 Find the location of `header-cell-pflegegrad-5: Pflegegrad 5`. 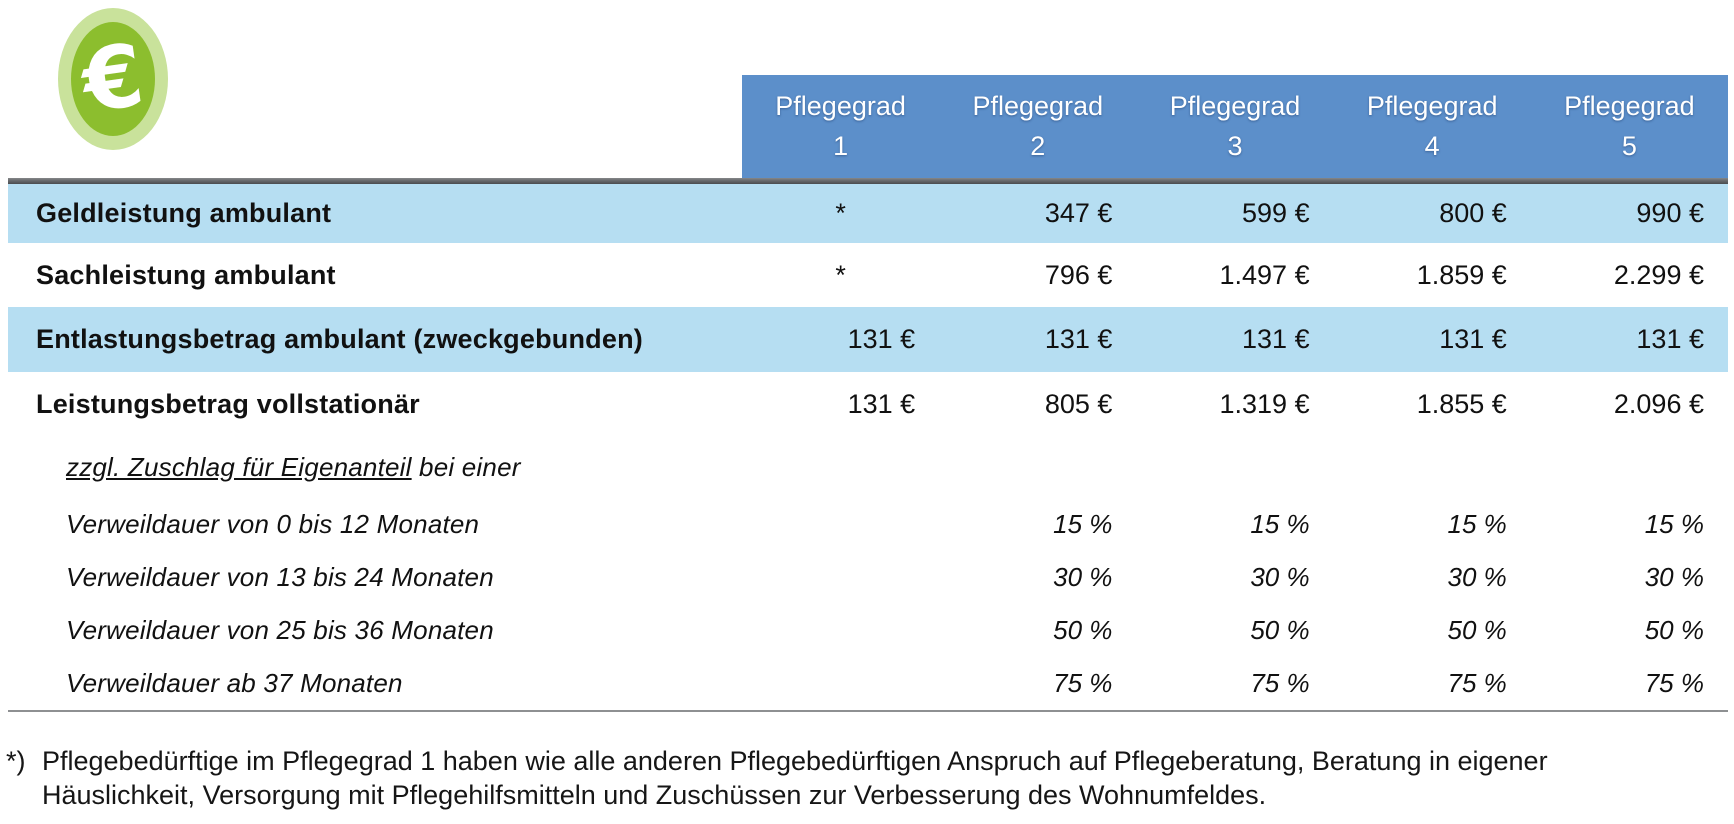

header-cell-pflegegrad-5: Pflegegrad 5 is located at coordinates (1629, 126).